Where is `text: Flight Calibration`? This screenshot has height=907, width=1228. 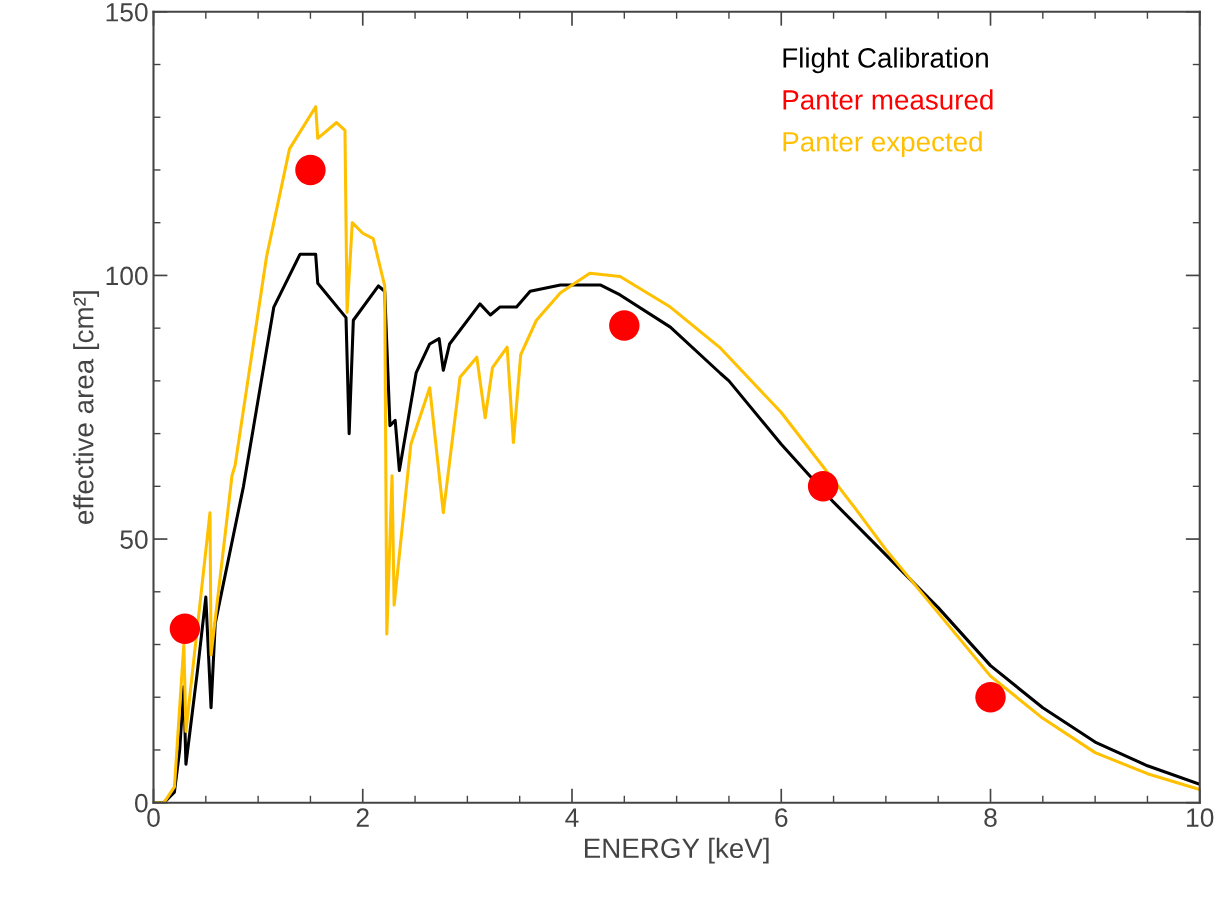 text: Flight Calibration is located at coordinates (885, 60).